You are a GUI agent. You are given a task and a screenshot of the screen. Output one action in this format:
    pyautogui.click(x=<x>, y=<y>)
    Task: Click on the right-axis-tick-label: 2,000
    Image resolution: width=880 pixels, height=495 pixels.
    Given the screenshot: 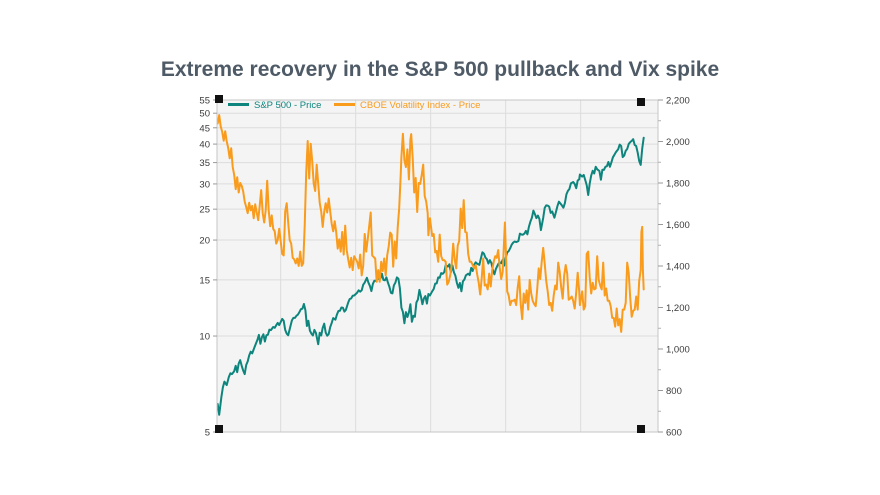 What is the action you would take?
    pyautogui.click(x=678, y=142)
    